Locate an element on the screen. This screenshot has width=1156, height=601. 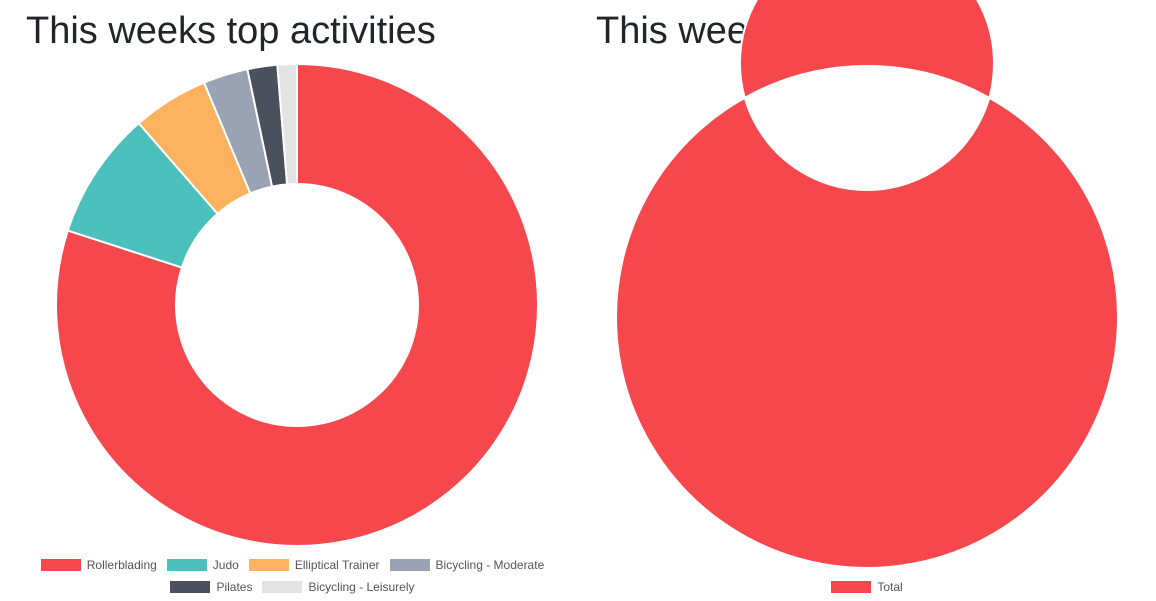
legend-item: Judo is located at coordinates (202, 565).